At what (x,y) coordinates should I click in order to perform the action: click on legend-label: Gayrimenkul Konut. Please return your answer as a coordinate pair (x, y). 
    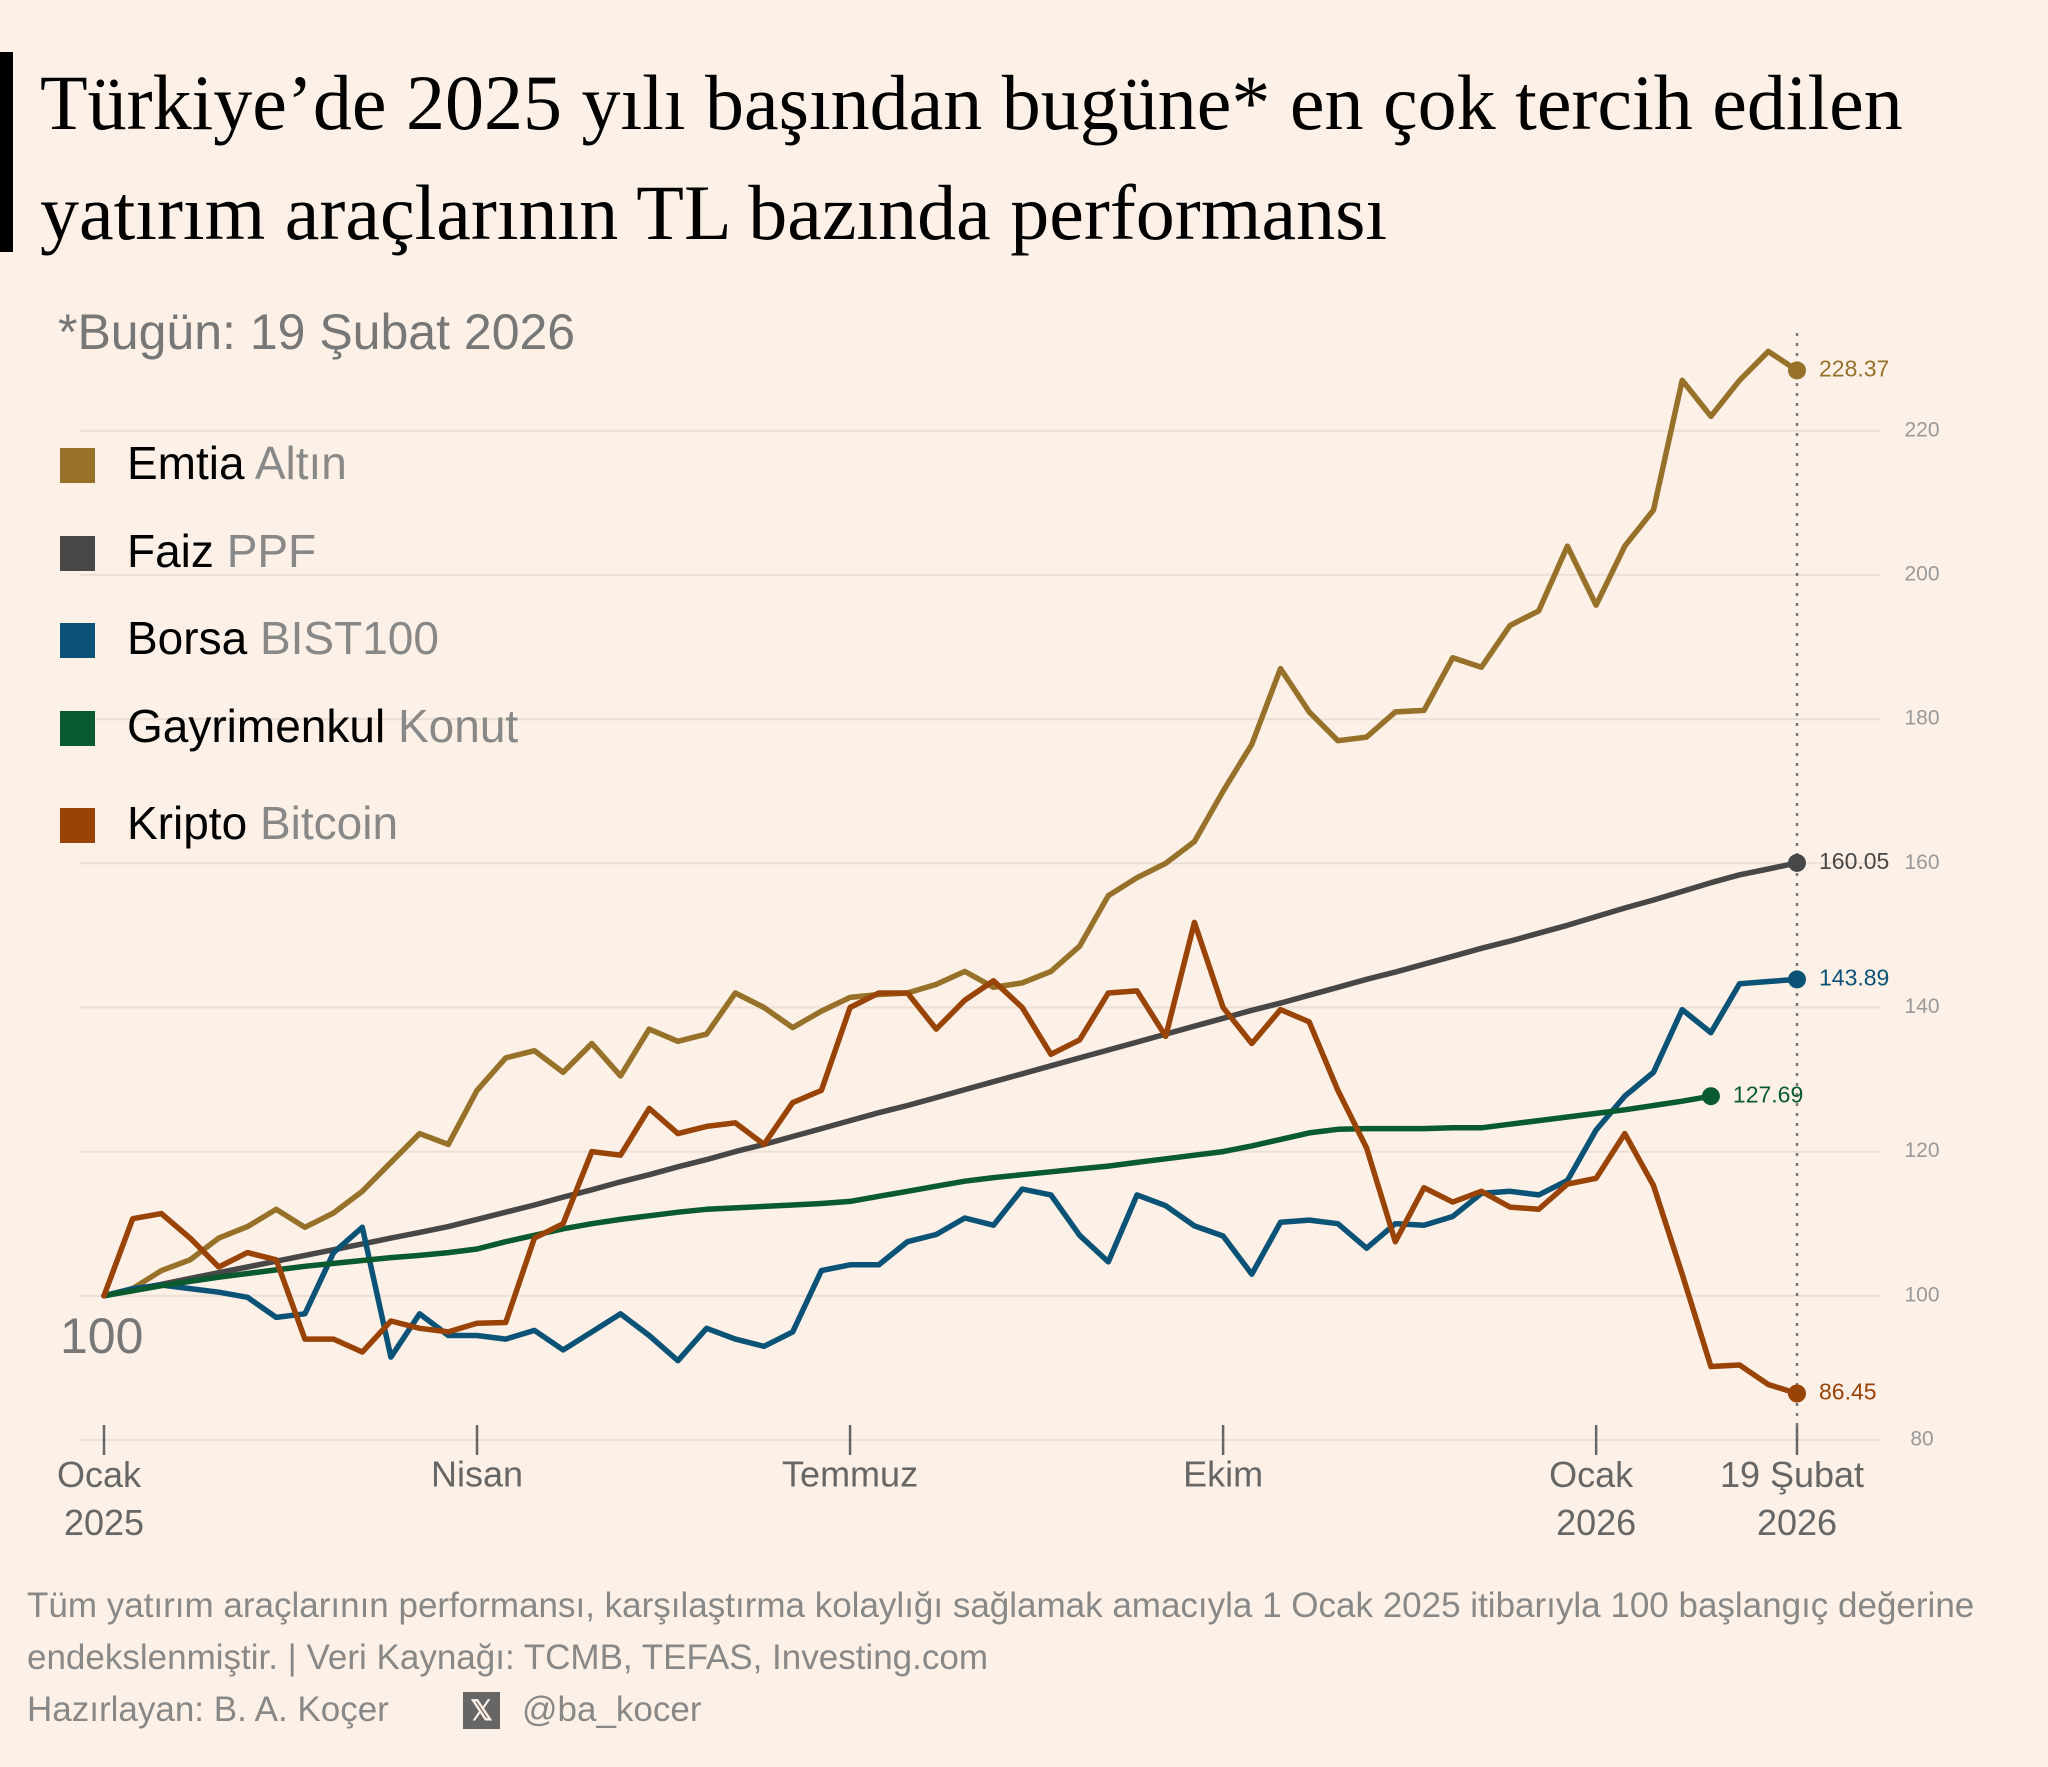
    Looking at the image, I should click on (322, 726).